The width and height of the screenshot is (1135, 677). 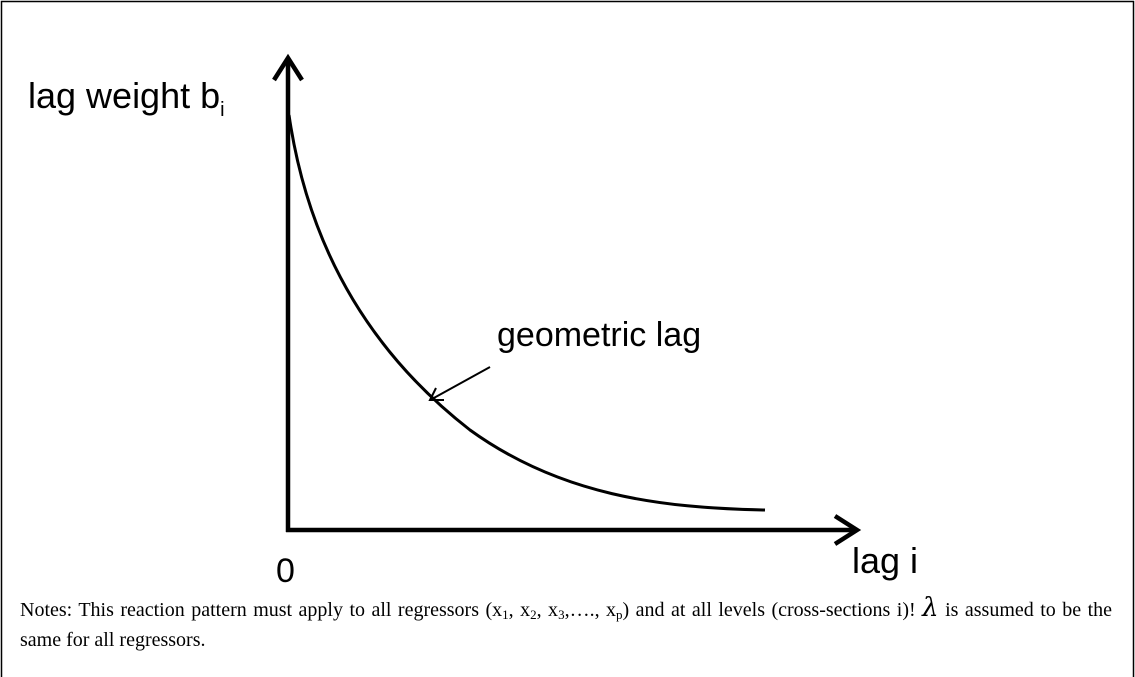 I want to click on y-axis-label-text: lag weight b, so click(x=124, y=95).